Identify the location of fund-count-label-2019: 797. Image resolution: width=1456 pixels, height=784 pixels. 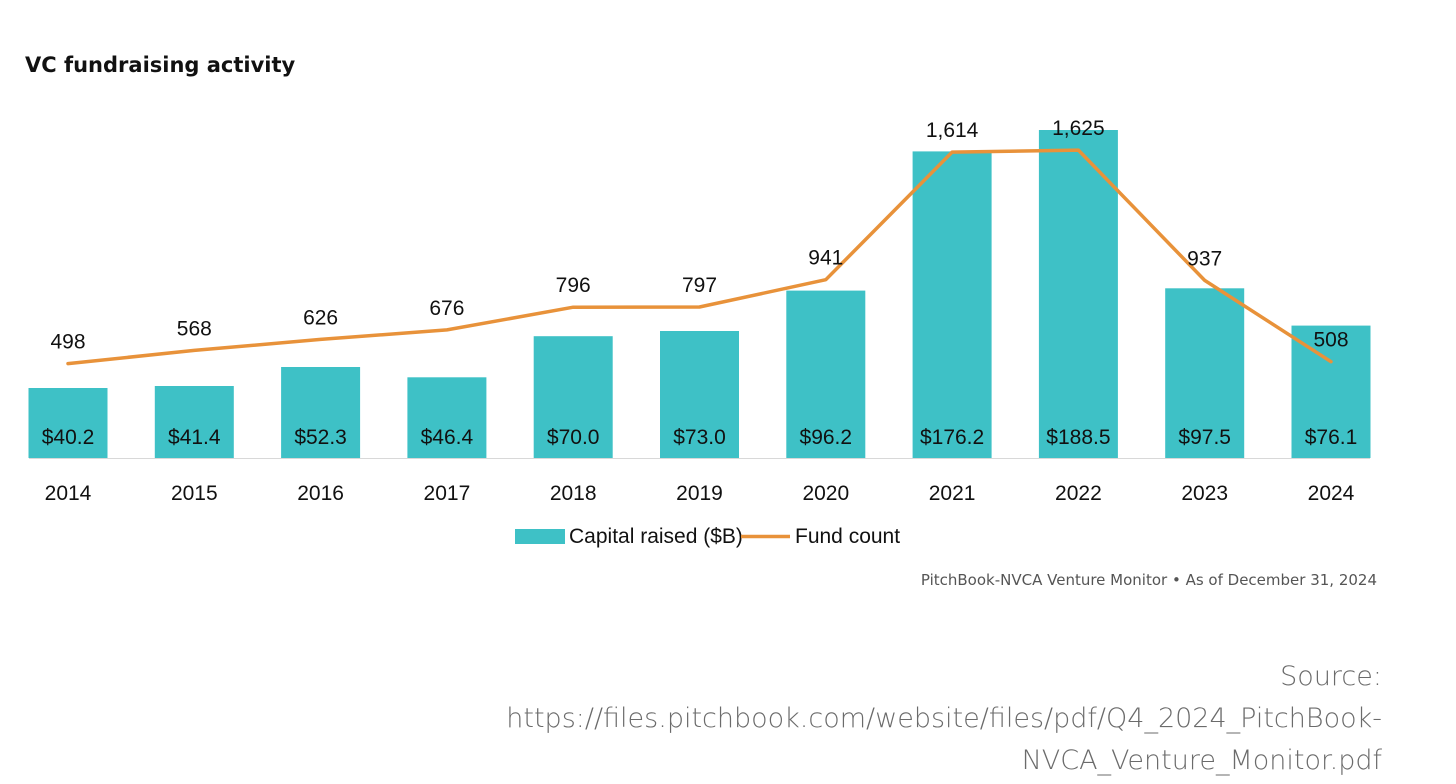
(699, 285).